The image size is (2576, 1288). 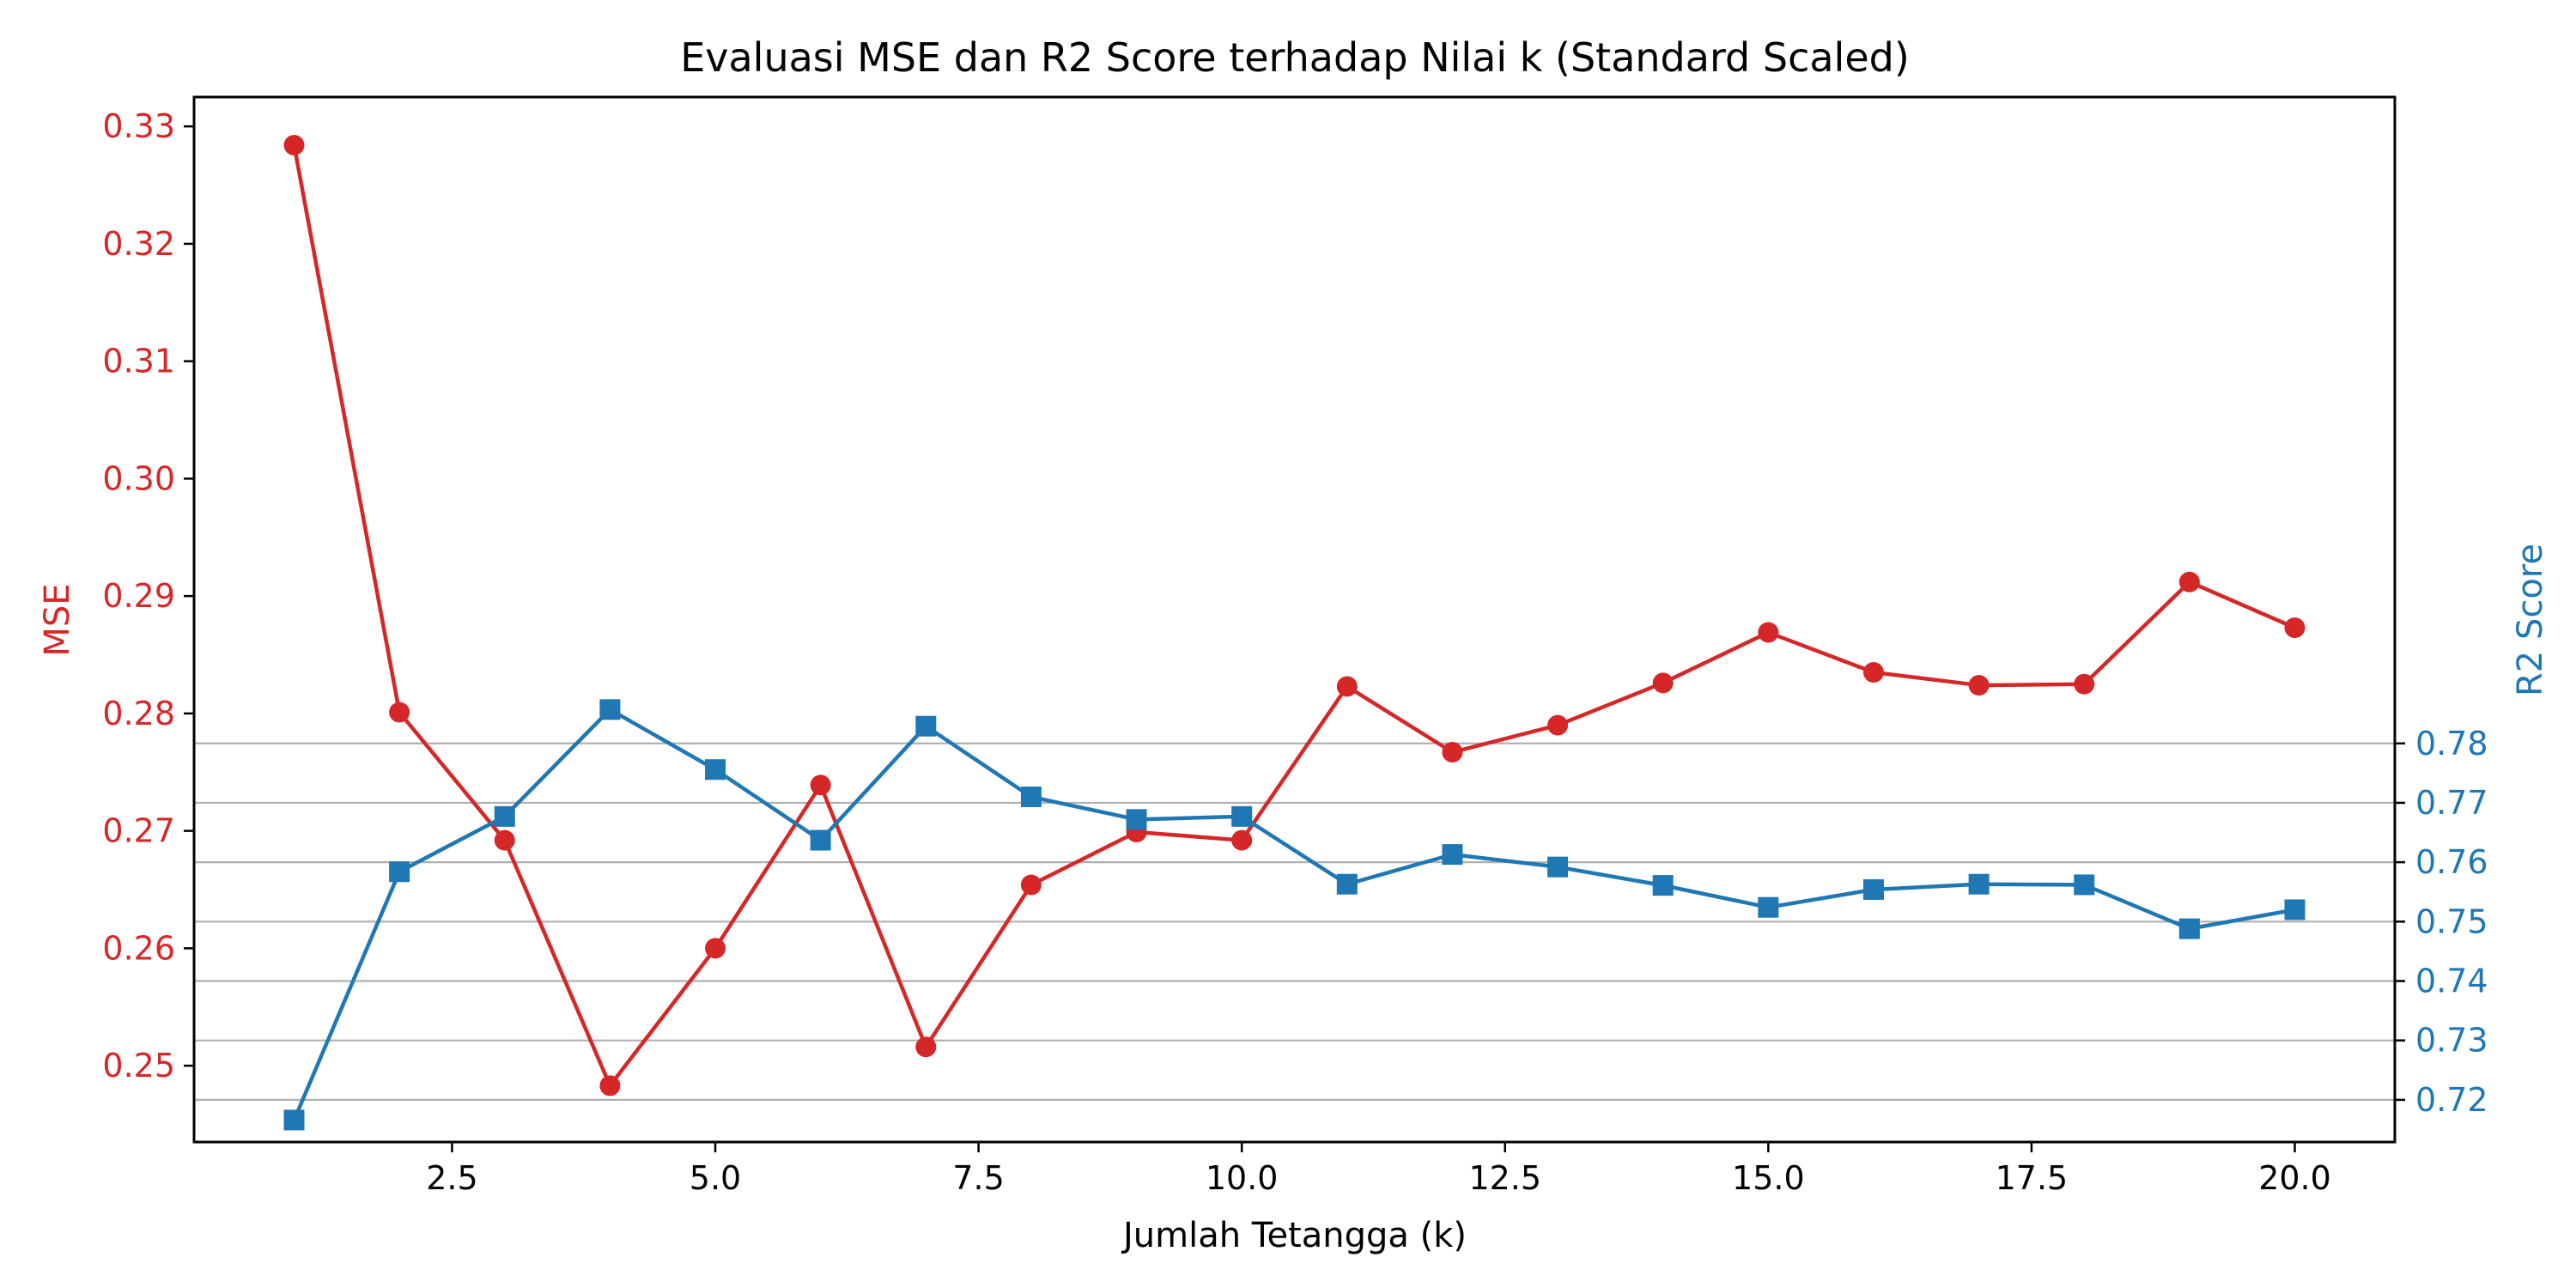 I want to click on y-left-tick-label: 0.27, so click(x=138, y=831).